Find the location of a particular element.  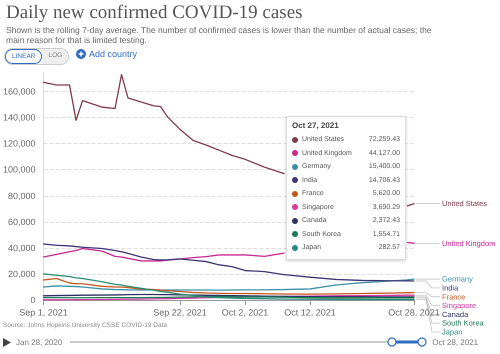

y-tick-label: 0 is located at coordinates (33, 300).